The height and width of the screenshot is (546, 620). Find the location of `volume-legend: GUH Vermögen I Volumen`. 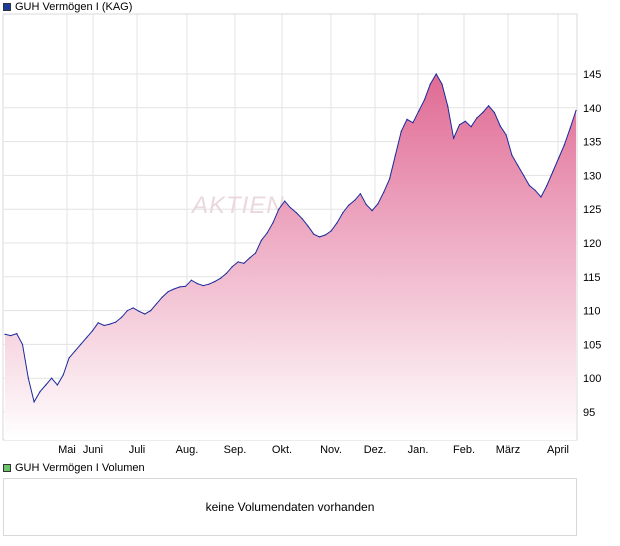

volume-legend: GUH Vermögen I Volumen is located at coordinates (74, 468).